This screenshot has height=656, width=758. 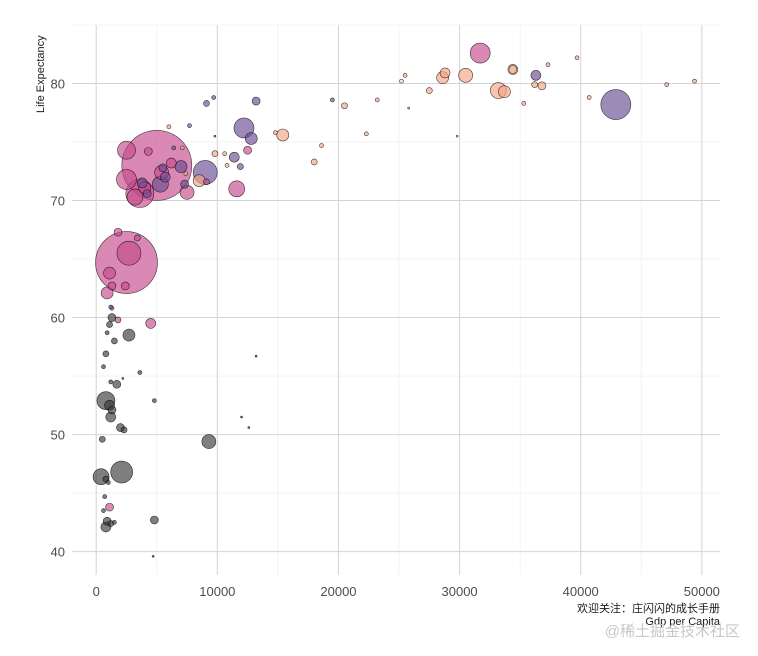 I want to click on y-tick-label: 70, so click(x=58, y=201).